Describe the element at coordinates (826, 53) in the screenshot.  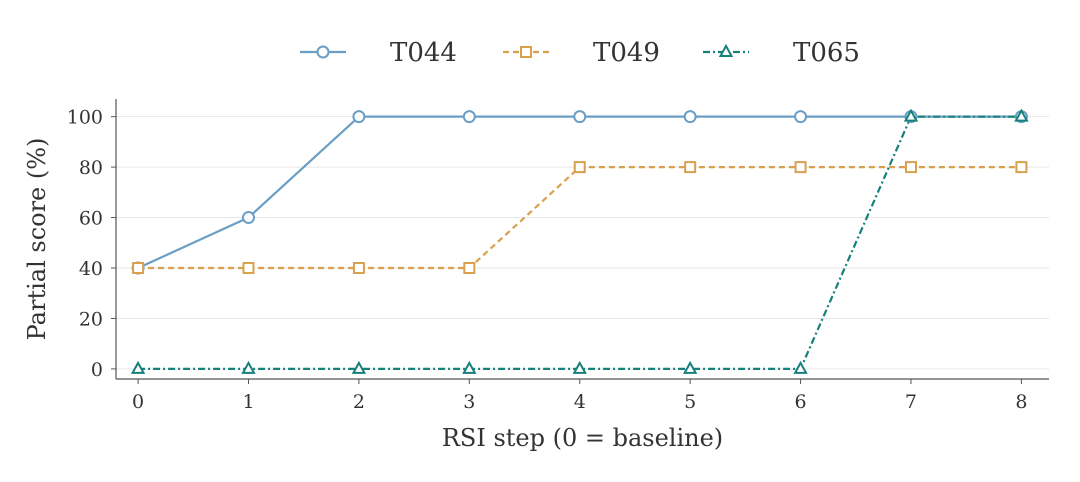
I see `legend-label: T065` at that location.